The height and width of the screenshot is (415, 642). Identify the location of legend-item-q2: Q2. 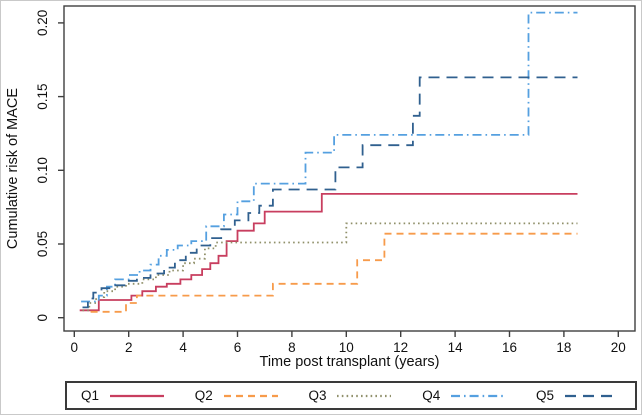
(237, 396).